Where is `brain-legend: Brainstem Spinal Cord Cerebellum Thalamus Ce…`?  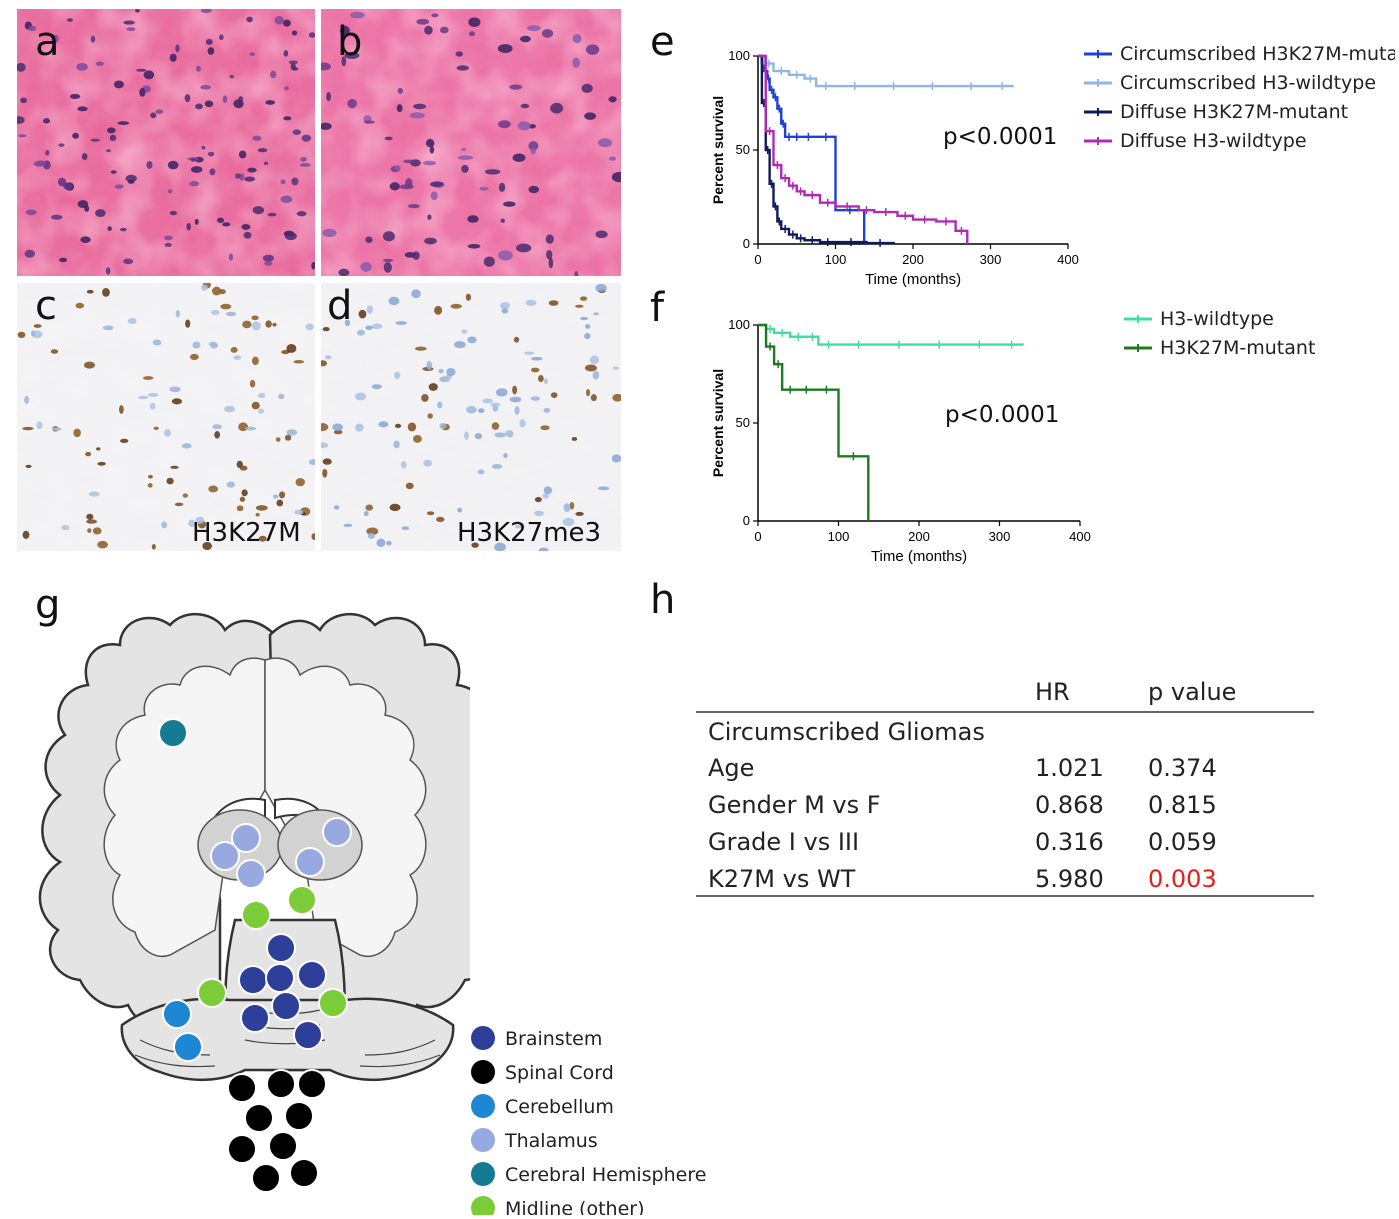
brain-legend: Brainstem Spinal Cord Cerebellum Thalamus Ce… is located at coordinates (588, 1120).